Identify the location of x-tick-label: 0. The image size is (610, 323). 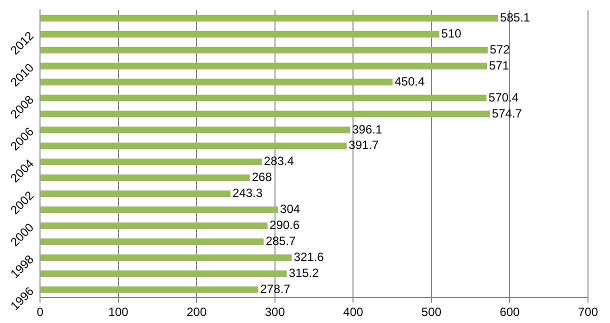
(40, 312).